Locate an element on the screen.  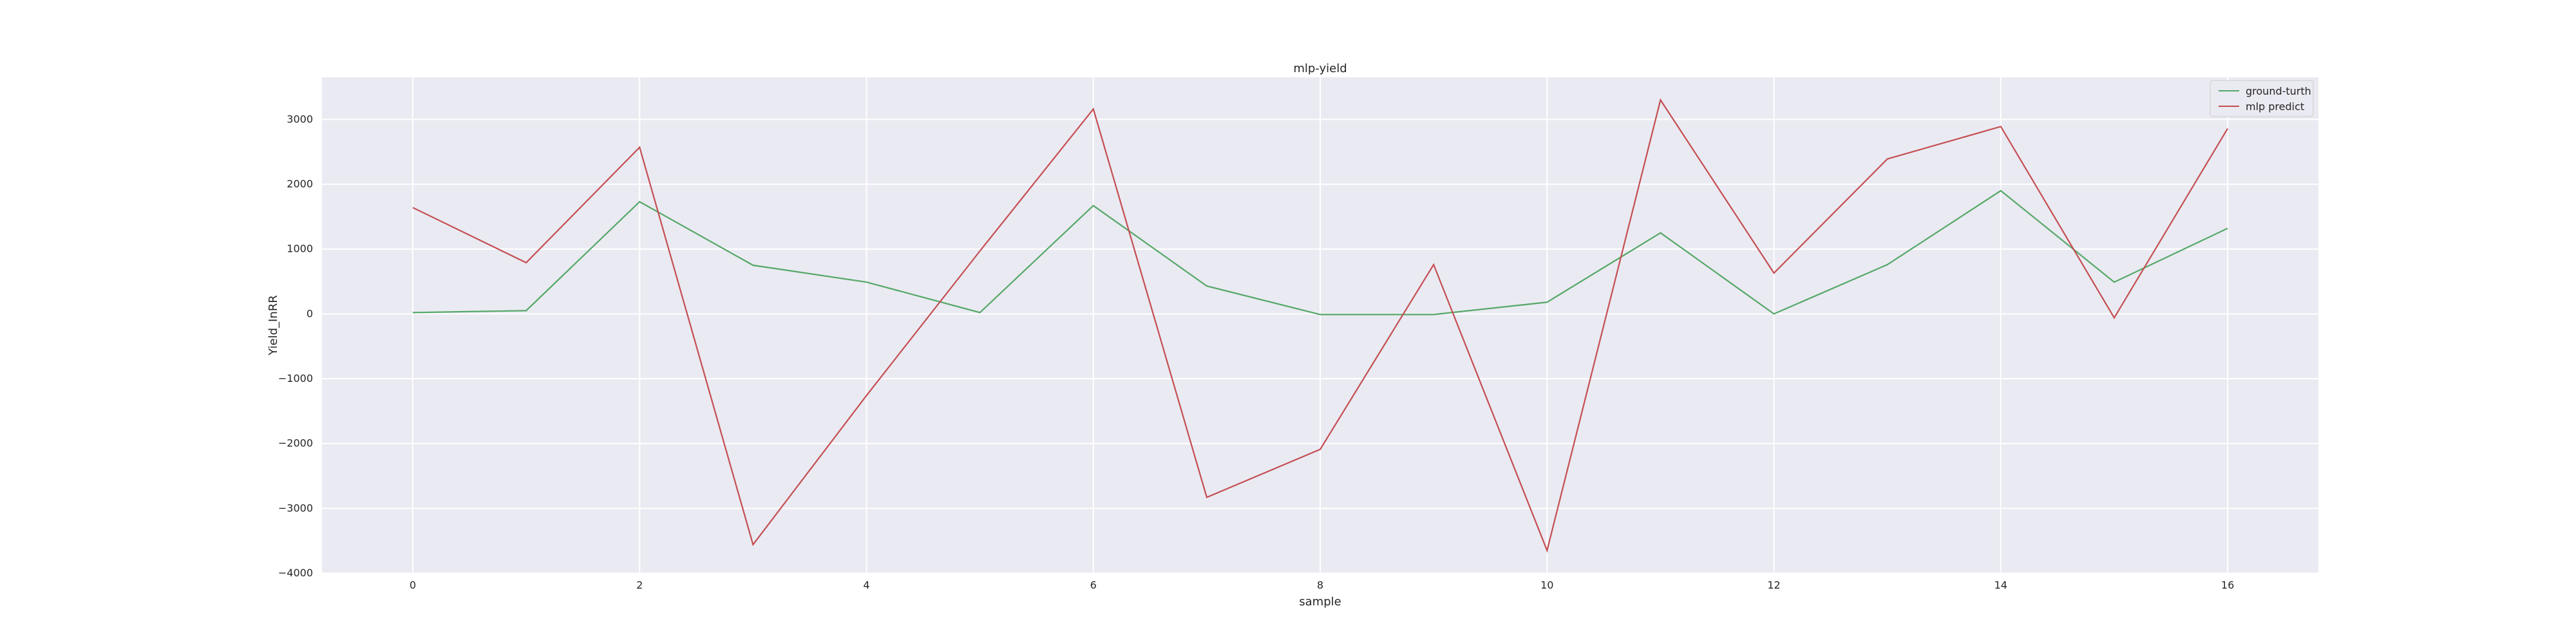
series-line-ground-turth is located at coordinates (1320, 253).